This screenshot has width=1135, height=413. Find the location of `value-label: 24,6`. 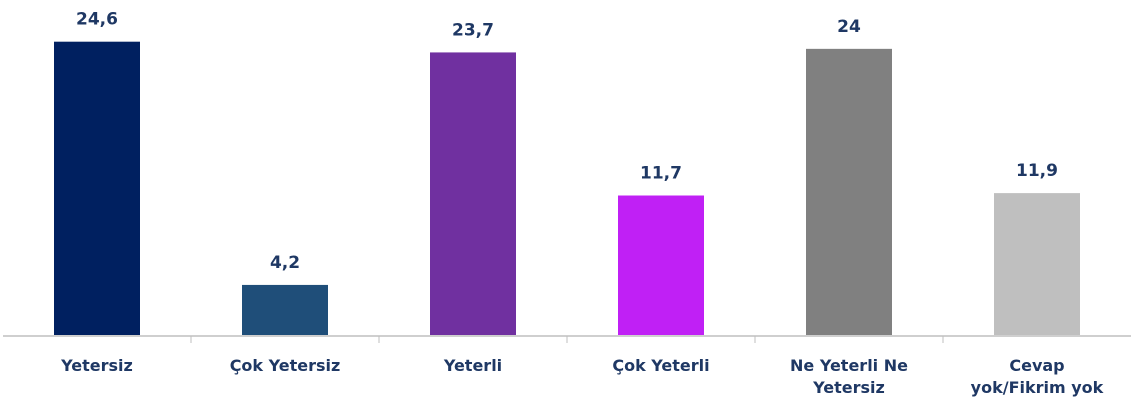

value-label: 24,6 is located at coordinates (97, 20).